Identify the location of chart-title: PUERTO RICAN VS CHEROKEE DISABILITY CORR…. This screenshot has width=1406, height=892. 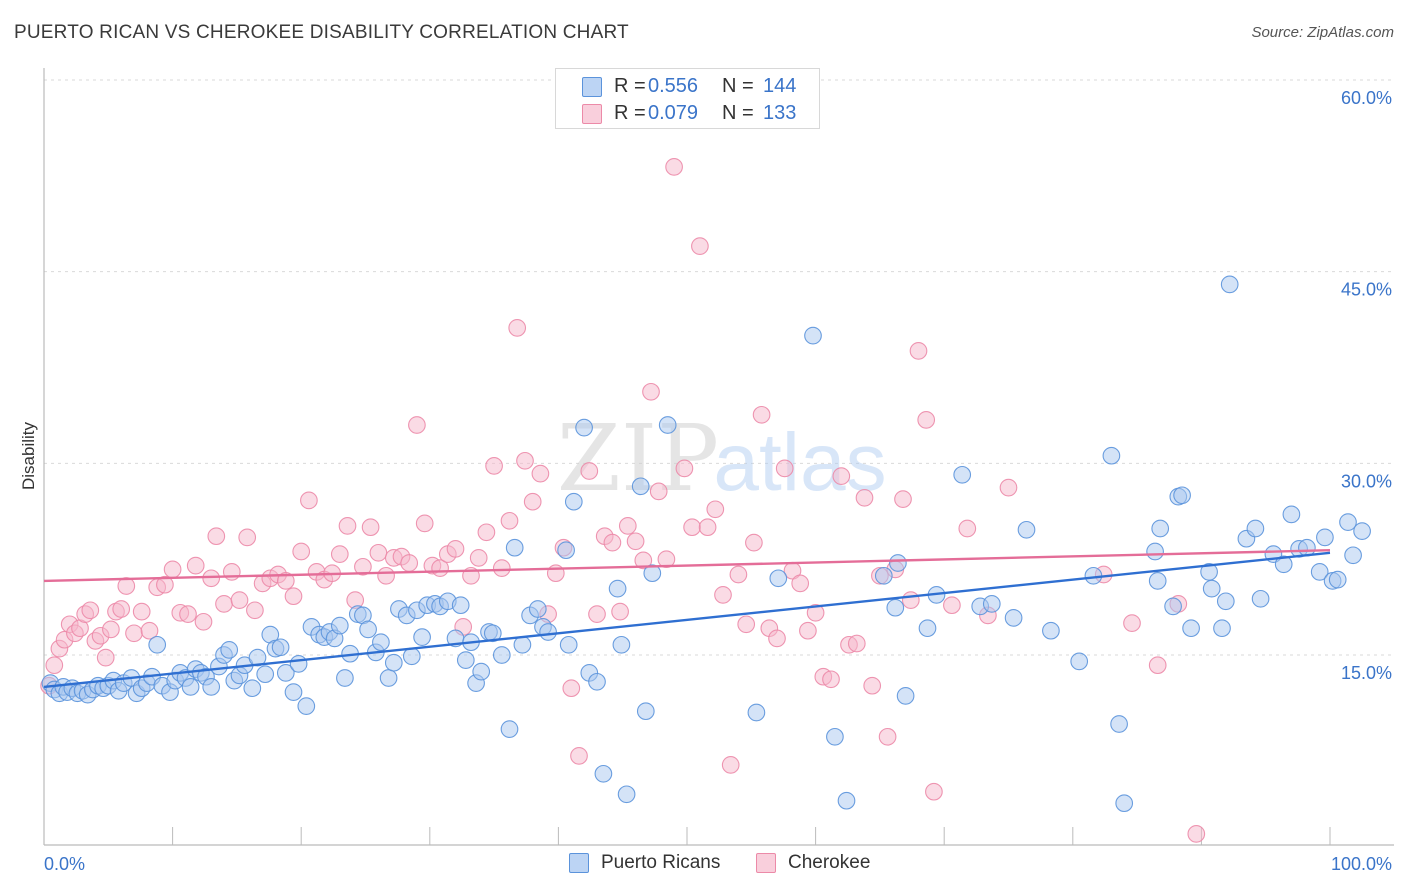
(321, 32).